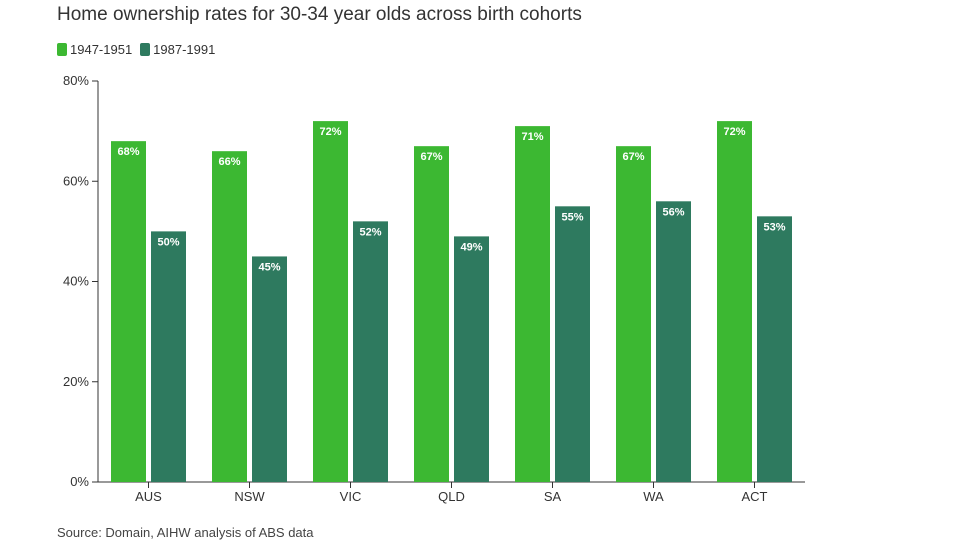  I want to click on y-tick-label: 60%, so click(76, 180).